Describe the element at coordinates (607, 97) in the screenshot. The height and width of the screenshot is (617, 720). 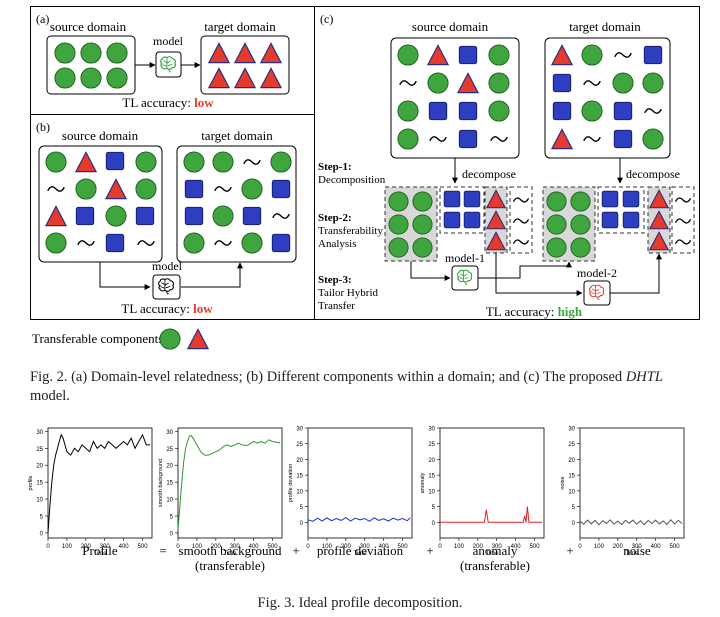
I see `panel-c-target-grid` at that location.